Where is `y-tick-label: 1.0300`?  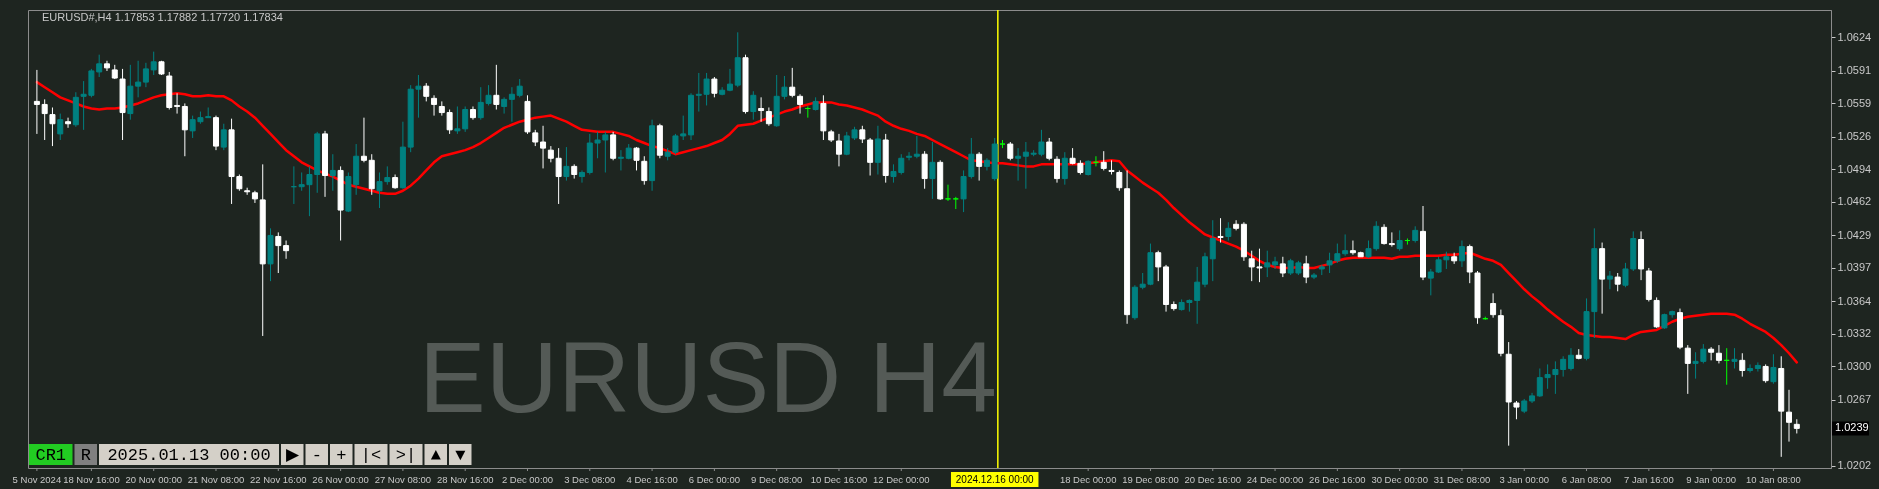 y-tick-label: 1.0300 is located at coordinates (1854, 365).